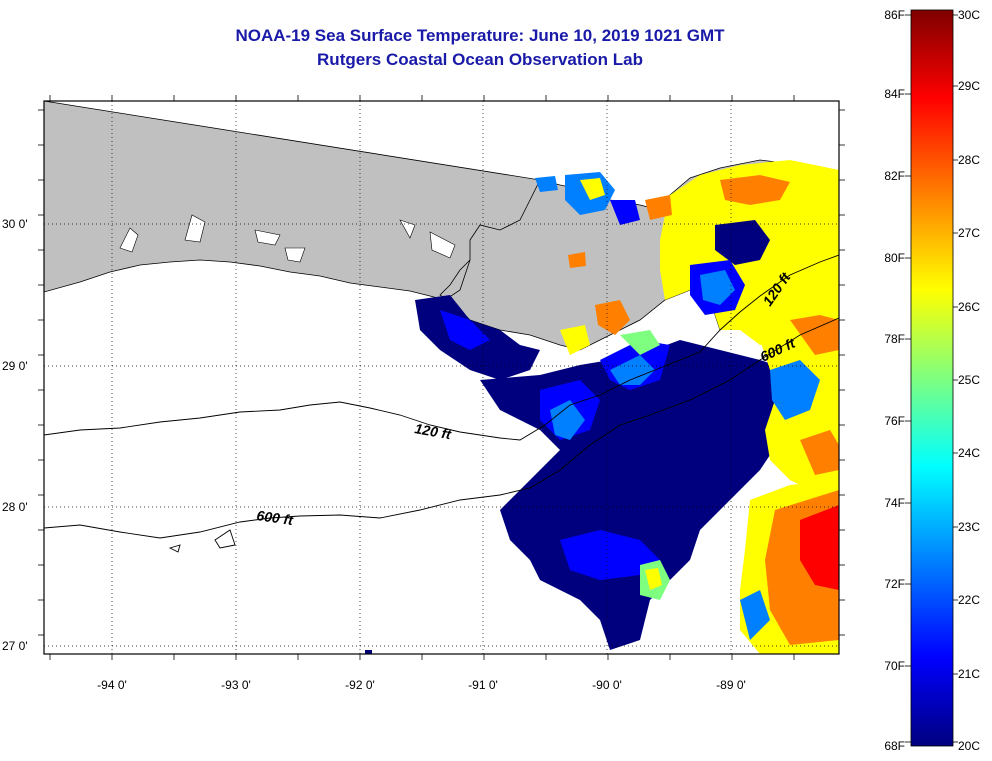 This screenshot has height=761, width=992. Describe the element at coordinates (969, 600) in the screenshot. I see `c-label: 22C` at that location.